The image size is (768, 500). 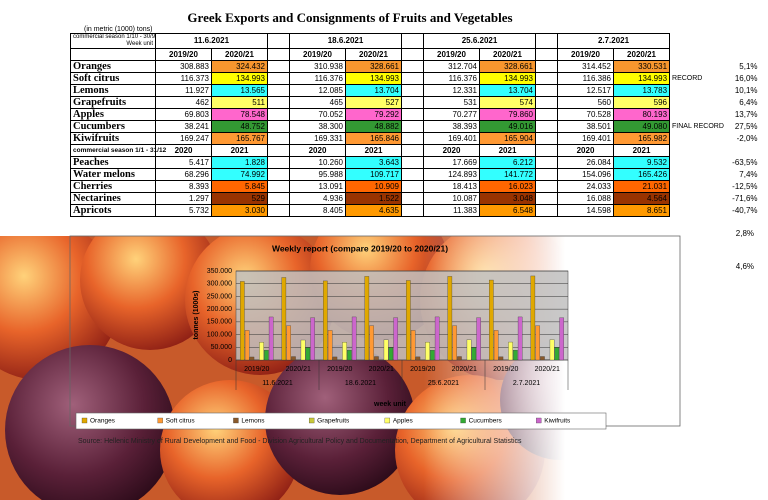 I want to click on y-axis-label: tonnes (1000s), so click(x=196, y=314).